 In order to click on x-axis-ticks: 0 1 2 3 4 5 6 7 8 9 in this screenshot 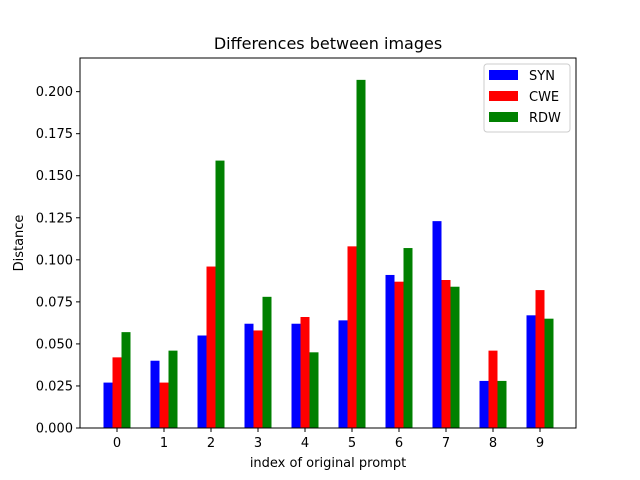, I will do `click(328, 439)`.